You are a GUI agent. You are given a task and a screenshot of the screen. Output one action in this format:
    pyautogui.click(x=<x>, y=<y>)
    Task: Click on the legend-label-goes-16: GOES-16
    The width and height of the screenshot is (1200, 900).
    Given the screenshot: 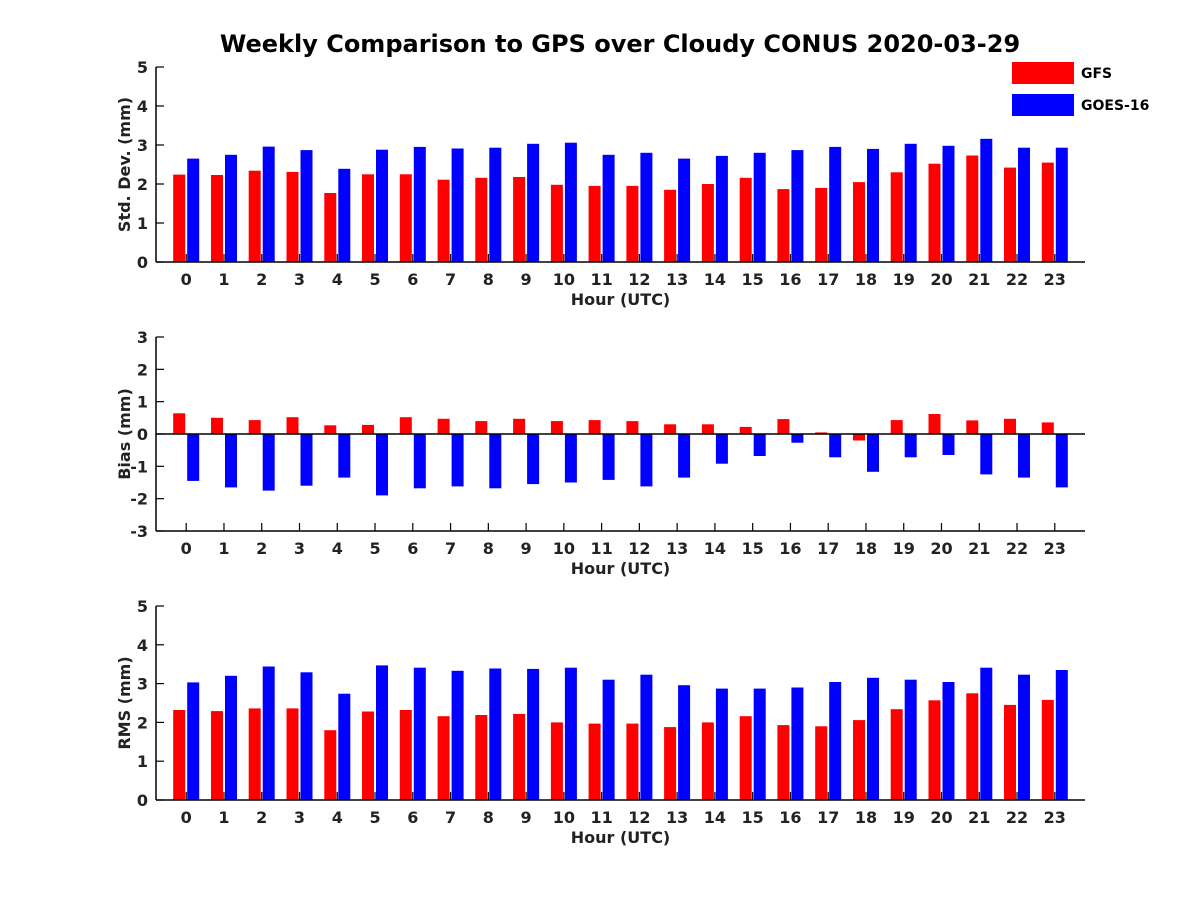 What is the action you would take?
    pyautogui.click(x=1115, y=106)
    